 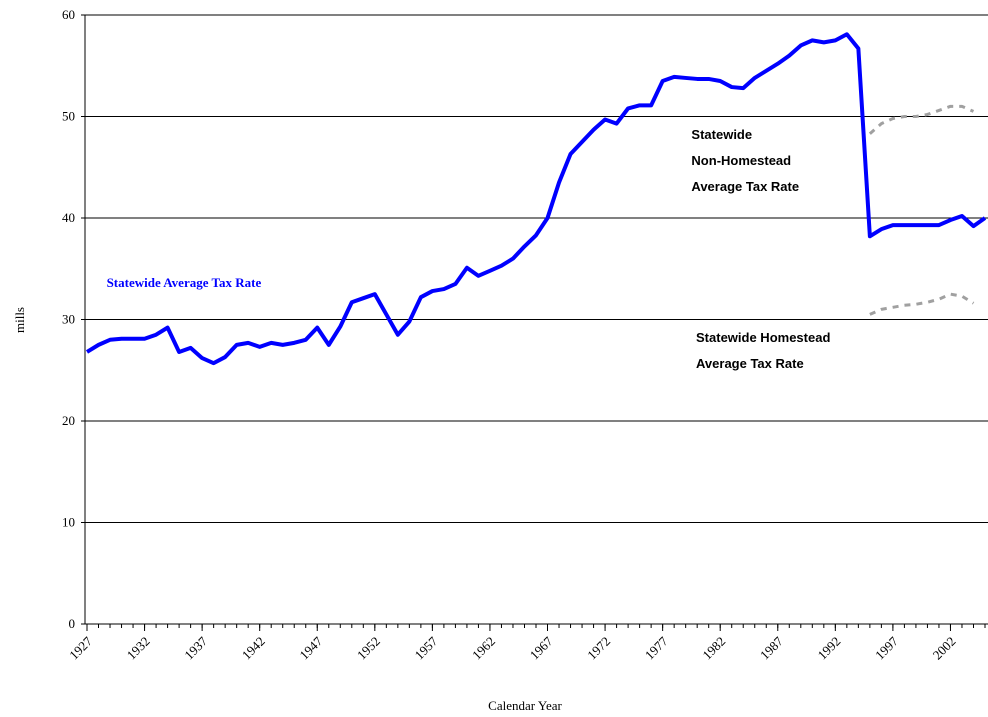 I want to click on x-tick-label: 1952, so click(x=368, y=648).